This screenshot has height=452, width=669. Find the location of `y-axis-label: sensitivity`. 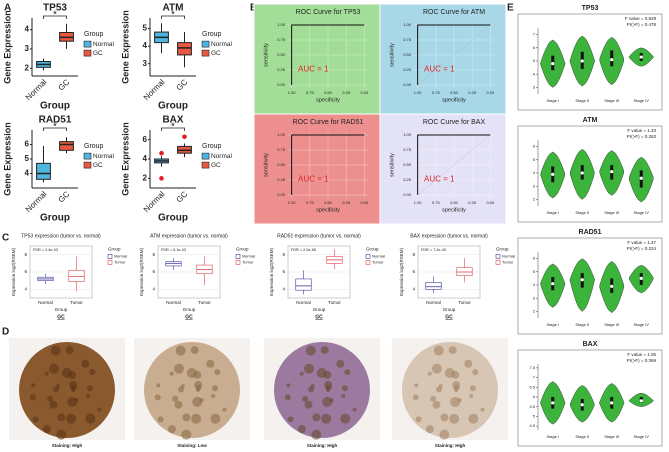

y-axis-label: sensitivity is located at coordinates (392, 55).